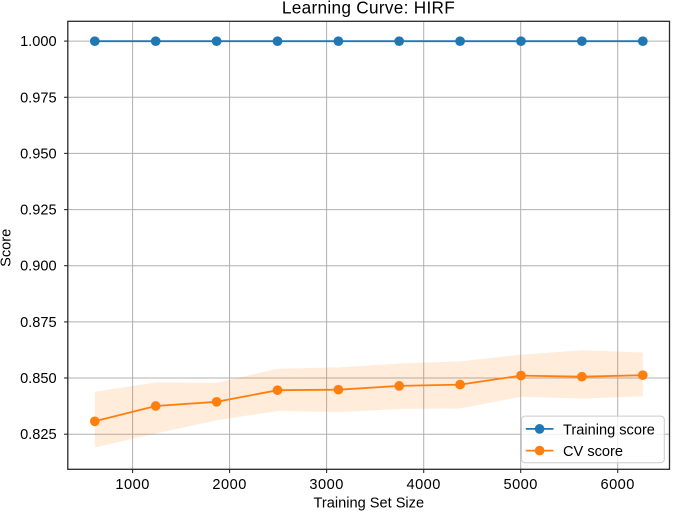 The height and width of the screenshot is (514, 673). What do you see at coordinates (38, 154) in the screenshot?
I see `svg-text: 0.950` at bounding box center [38, 154].